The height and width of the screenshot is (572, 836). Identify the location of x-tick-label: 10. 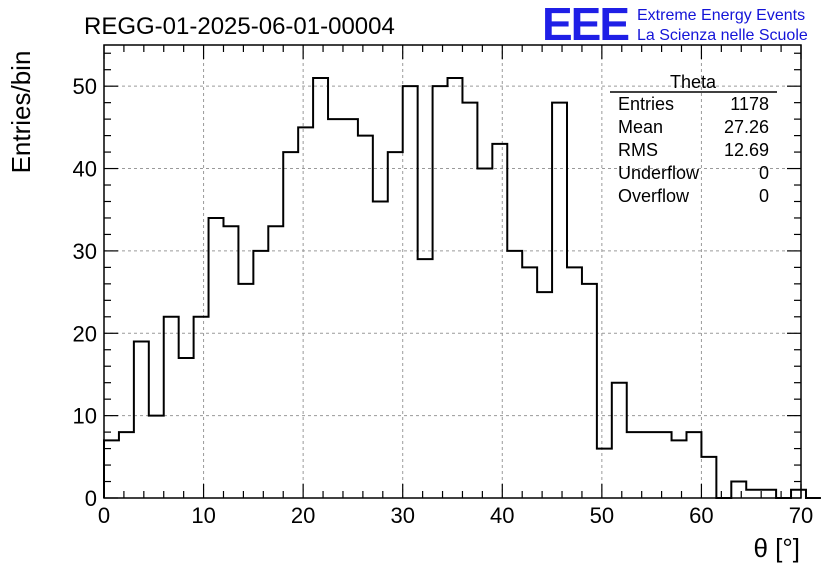
(203, 515).